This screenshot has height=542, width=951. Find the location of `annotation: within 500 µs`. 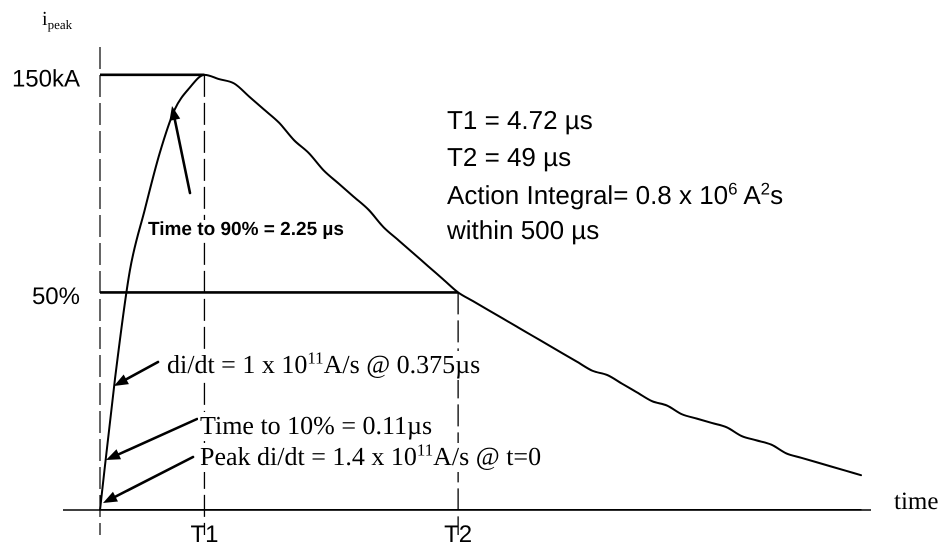

annotation: within 500 µs is located at coordinates (523, 230).